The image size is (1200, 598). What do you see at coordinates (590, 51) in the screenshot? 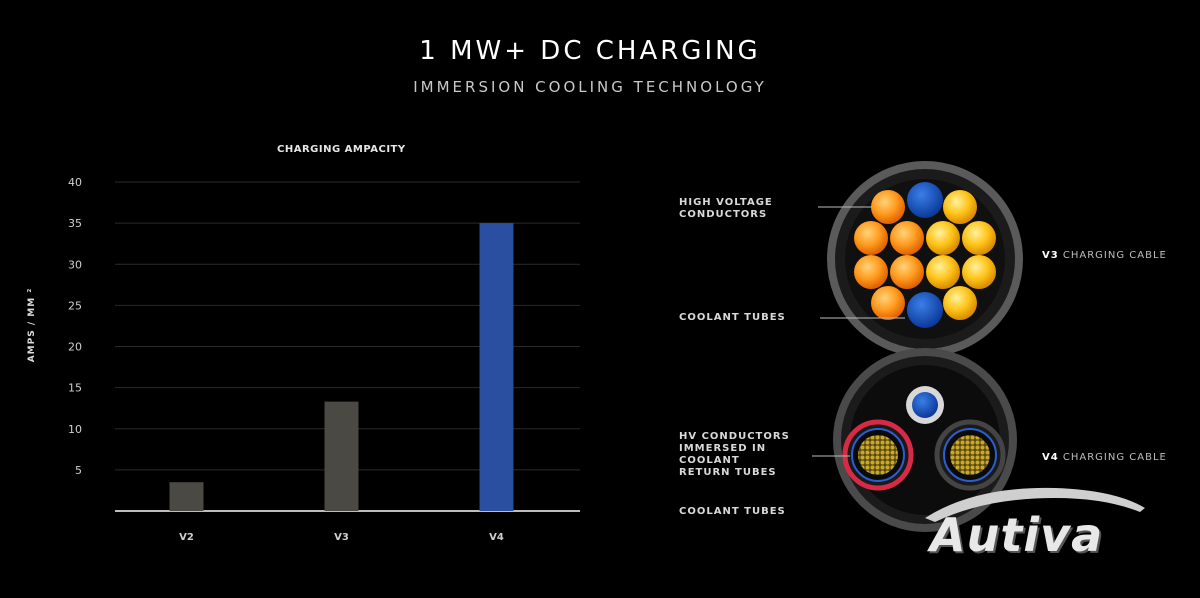
I see `page-title: 1 MW+ DC CHARGING` at bounding box center [590, 51].